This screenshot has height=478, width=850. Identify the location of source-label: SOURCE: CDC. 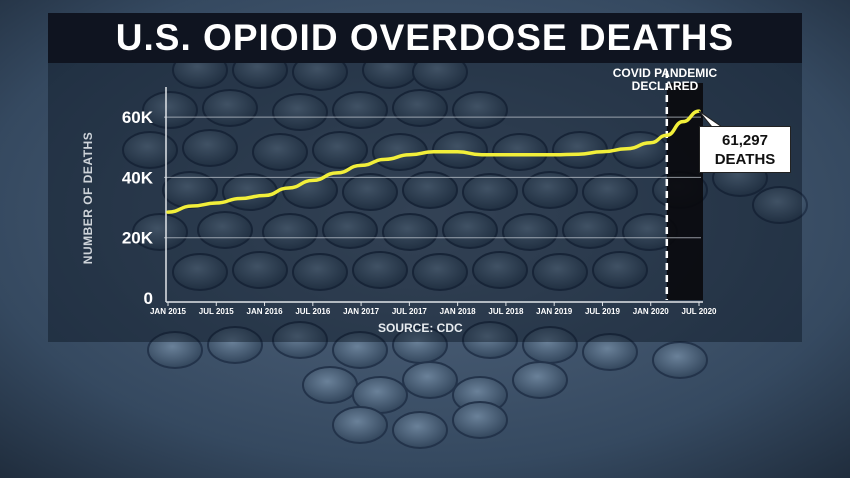
(420, 328).